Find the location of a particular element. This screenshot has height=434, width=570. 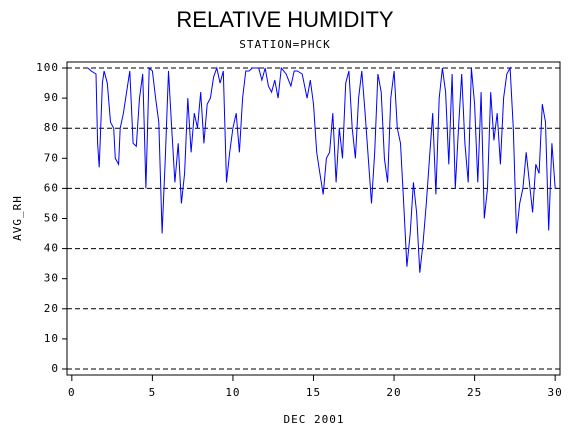

y-tick-label: 0 is located at coordinates (55, 368).